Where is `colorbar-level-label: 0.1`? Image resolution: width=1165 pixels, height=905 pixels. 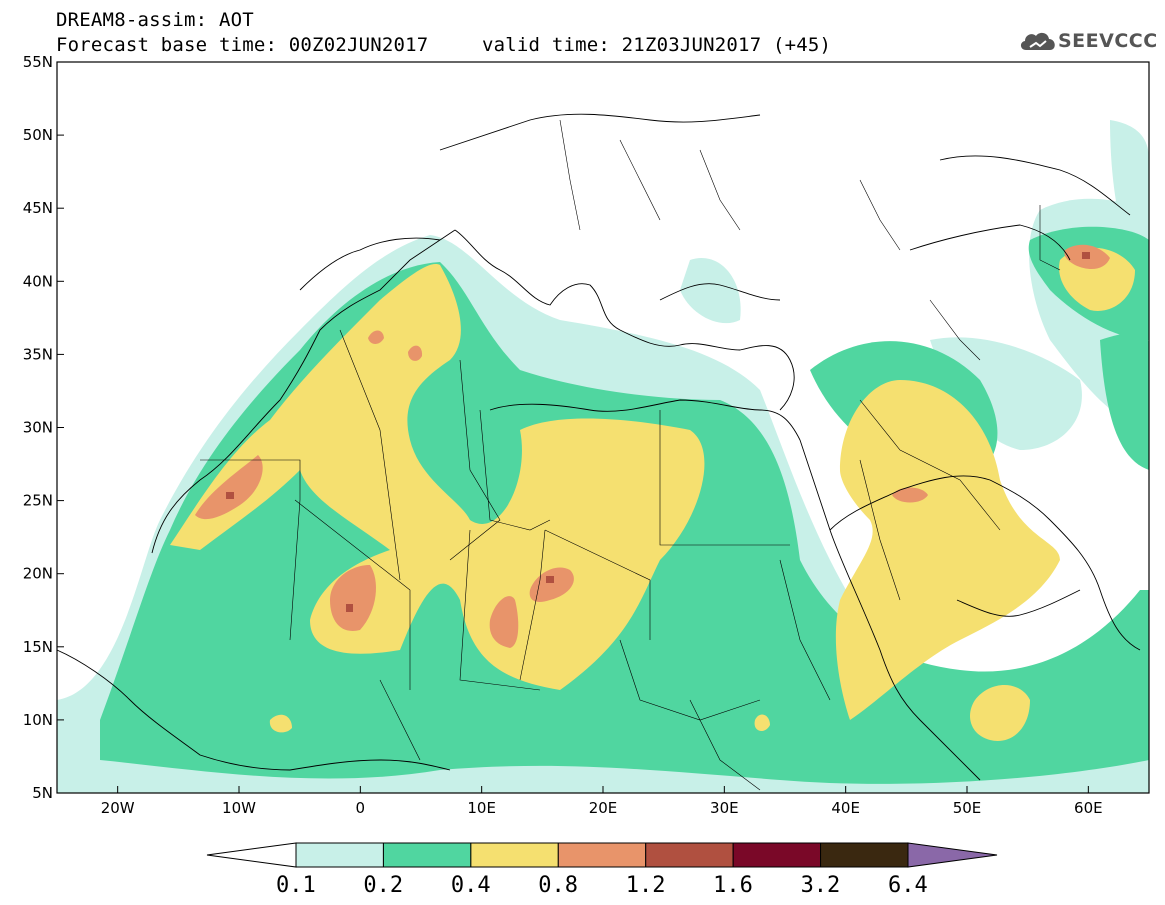
colorbar-level-label: 0.1 is located at coordinates (296, 885).